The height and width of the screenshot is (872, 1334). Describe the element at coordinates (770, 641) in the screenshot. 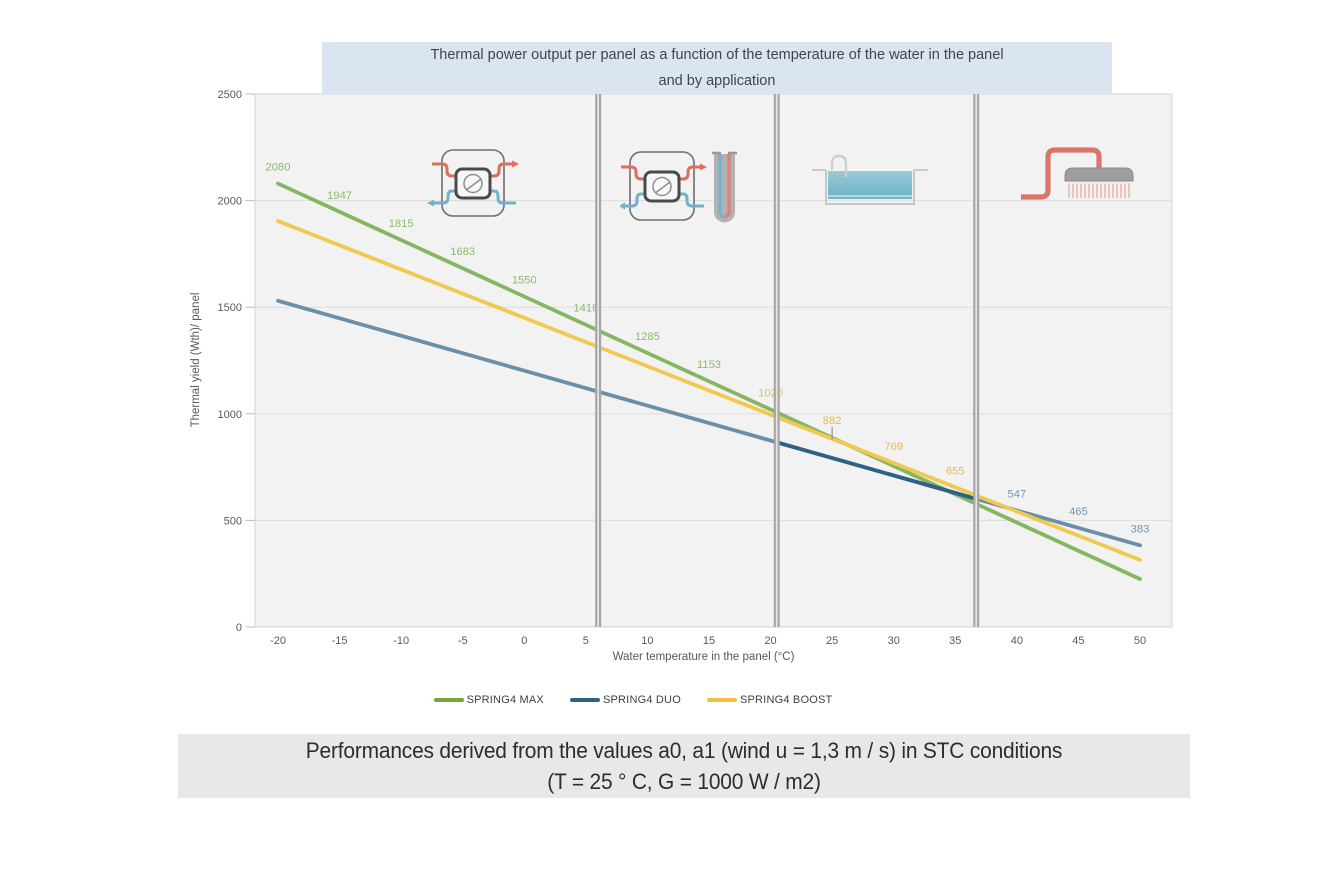

I see `x-tick-label: 20` at that location.